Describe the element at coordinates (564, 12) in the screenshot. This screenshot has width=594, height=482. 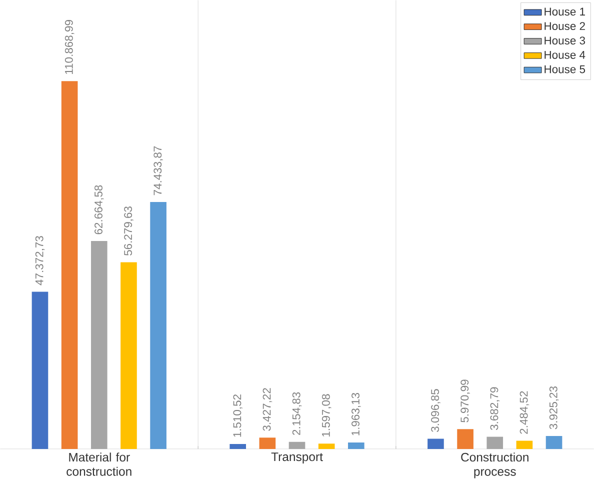
I see `legend-label: House 1` at that location.